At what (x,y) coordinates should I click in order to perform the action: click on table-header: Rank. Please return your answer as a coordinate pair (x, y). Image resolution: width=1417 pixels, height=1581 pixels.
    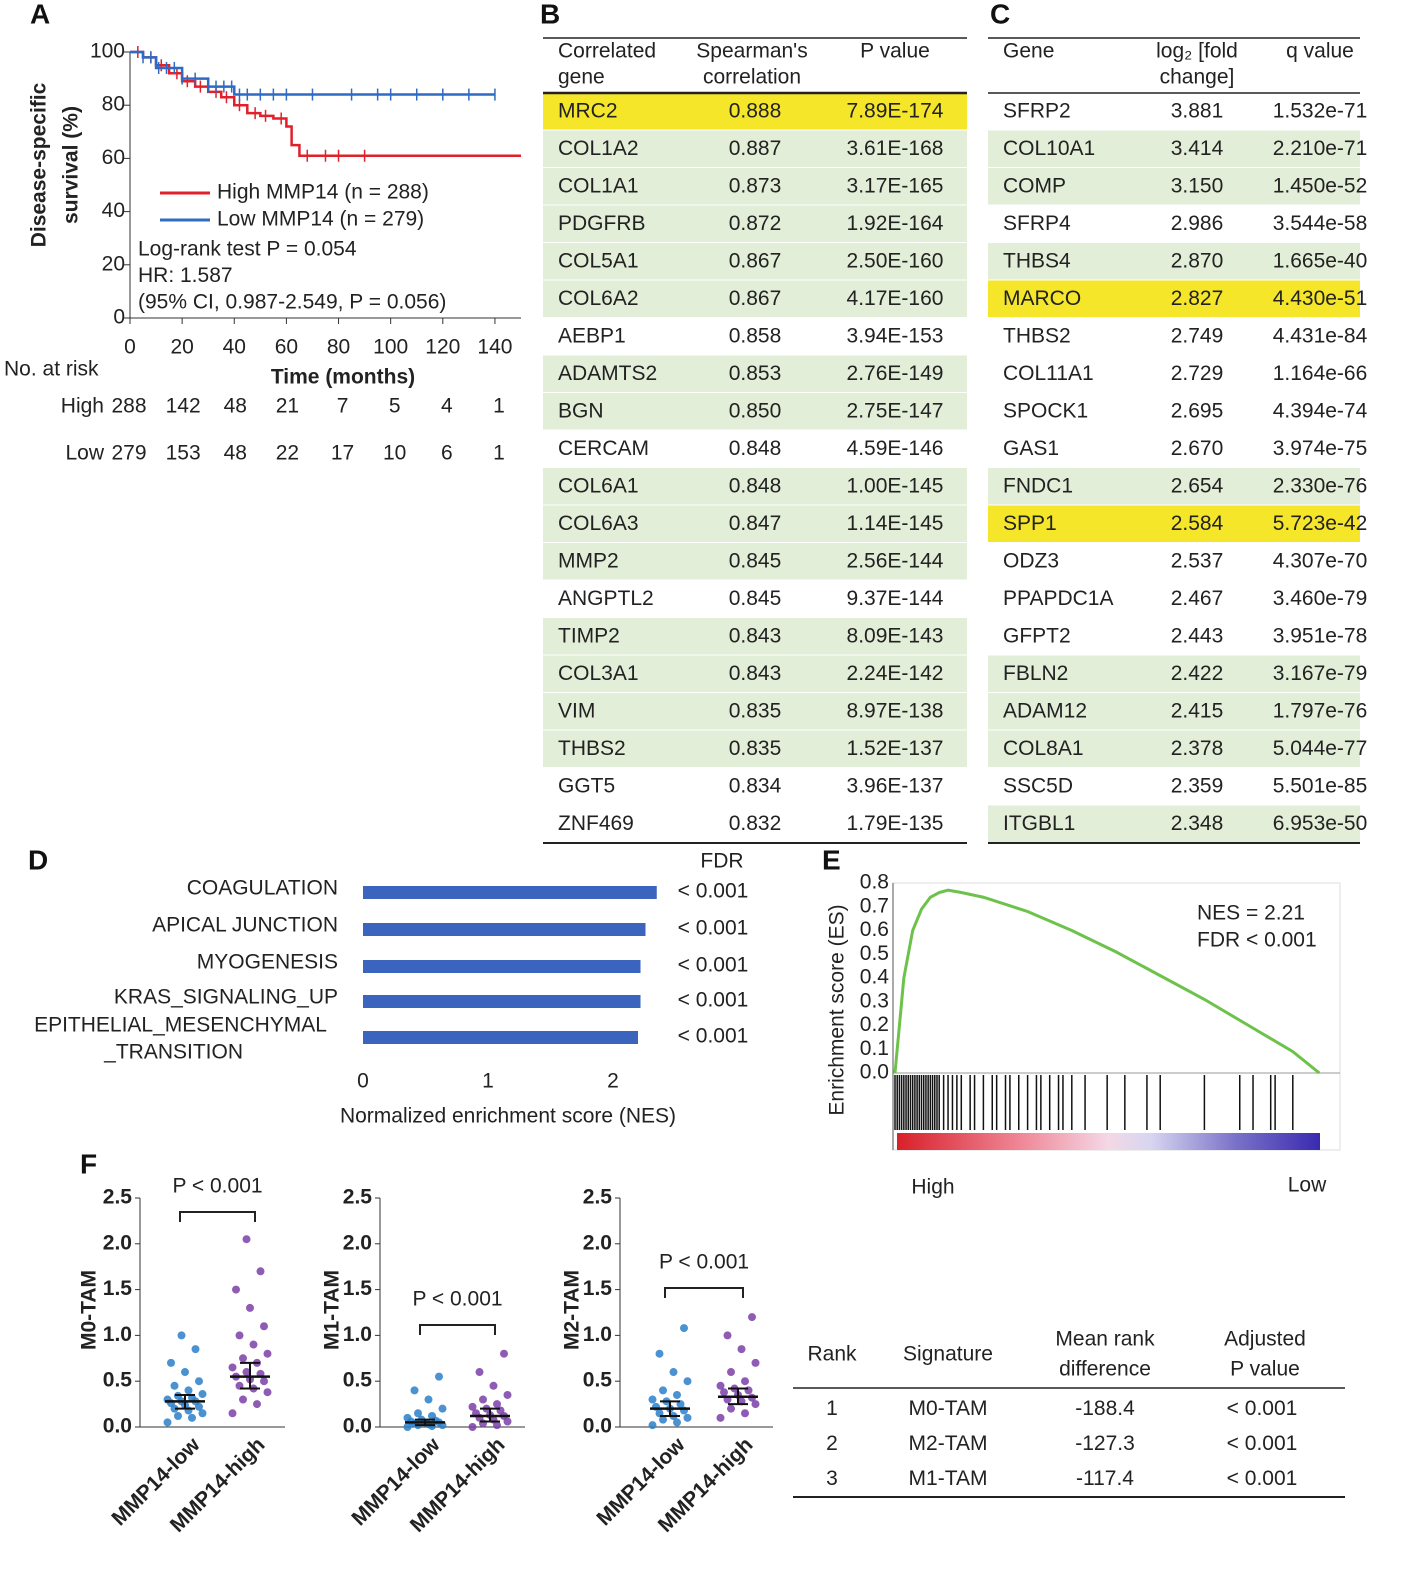
    Looking at the image, I should click on (832, 1354).